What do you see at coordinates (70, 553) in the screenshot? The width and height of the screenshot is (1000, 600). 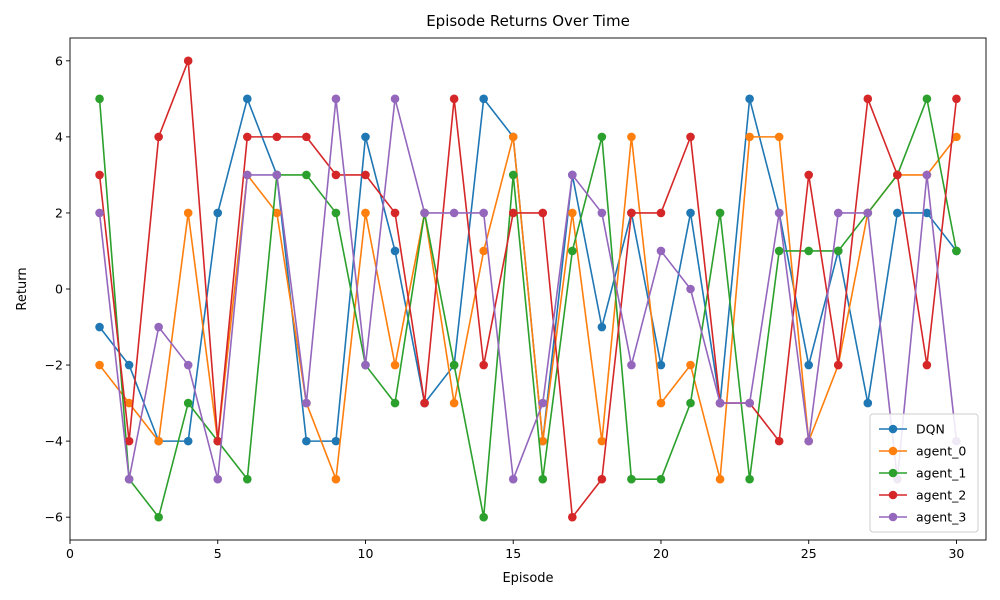 I see `x-tick-label: 0` at bounding box center [70, 553].